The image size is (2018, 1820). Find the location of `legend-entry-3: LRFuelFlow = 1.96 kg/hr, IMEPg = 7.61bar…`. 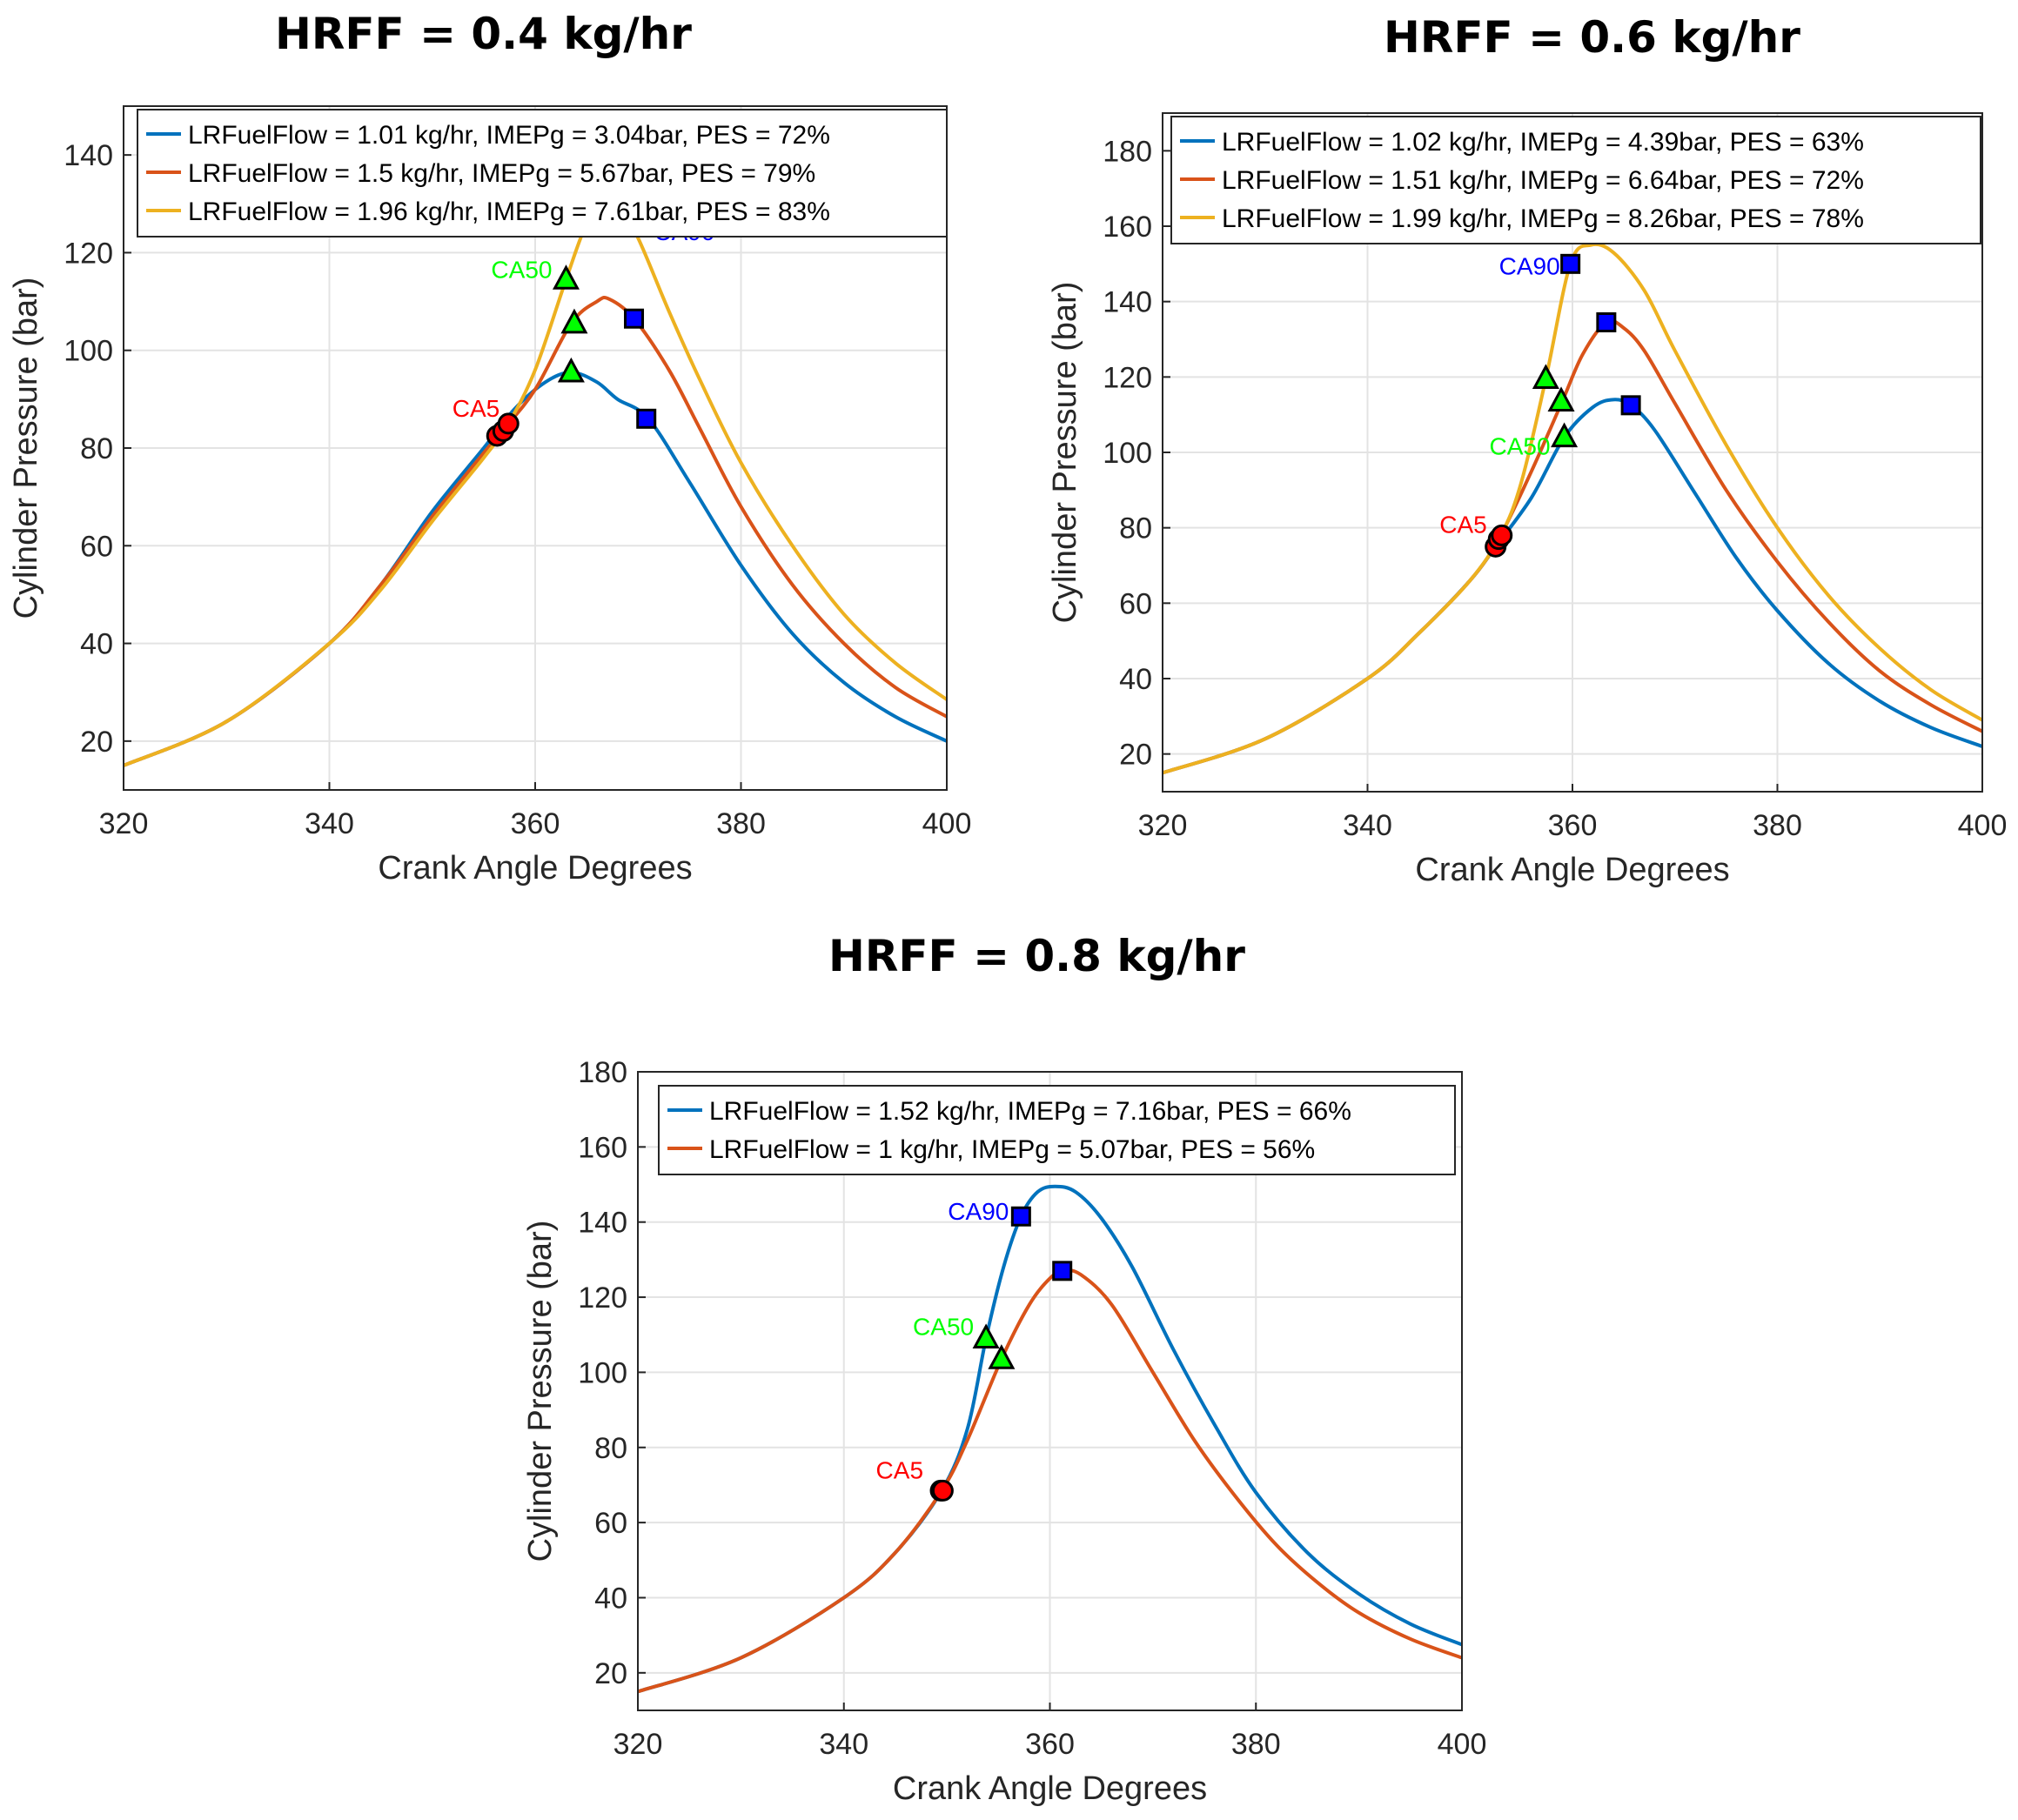

legend-entry-3: LRFuelFlow = 1.96 kg/hr, IMEPg = 7.61bar… is located at coordinates (509, 211).